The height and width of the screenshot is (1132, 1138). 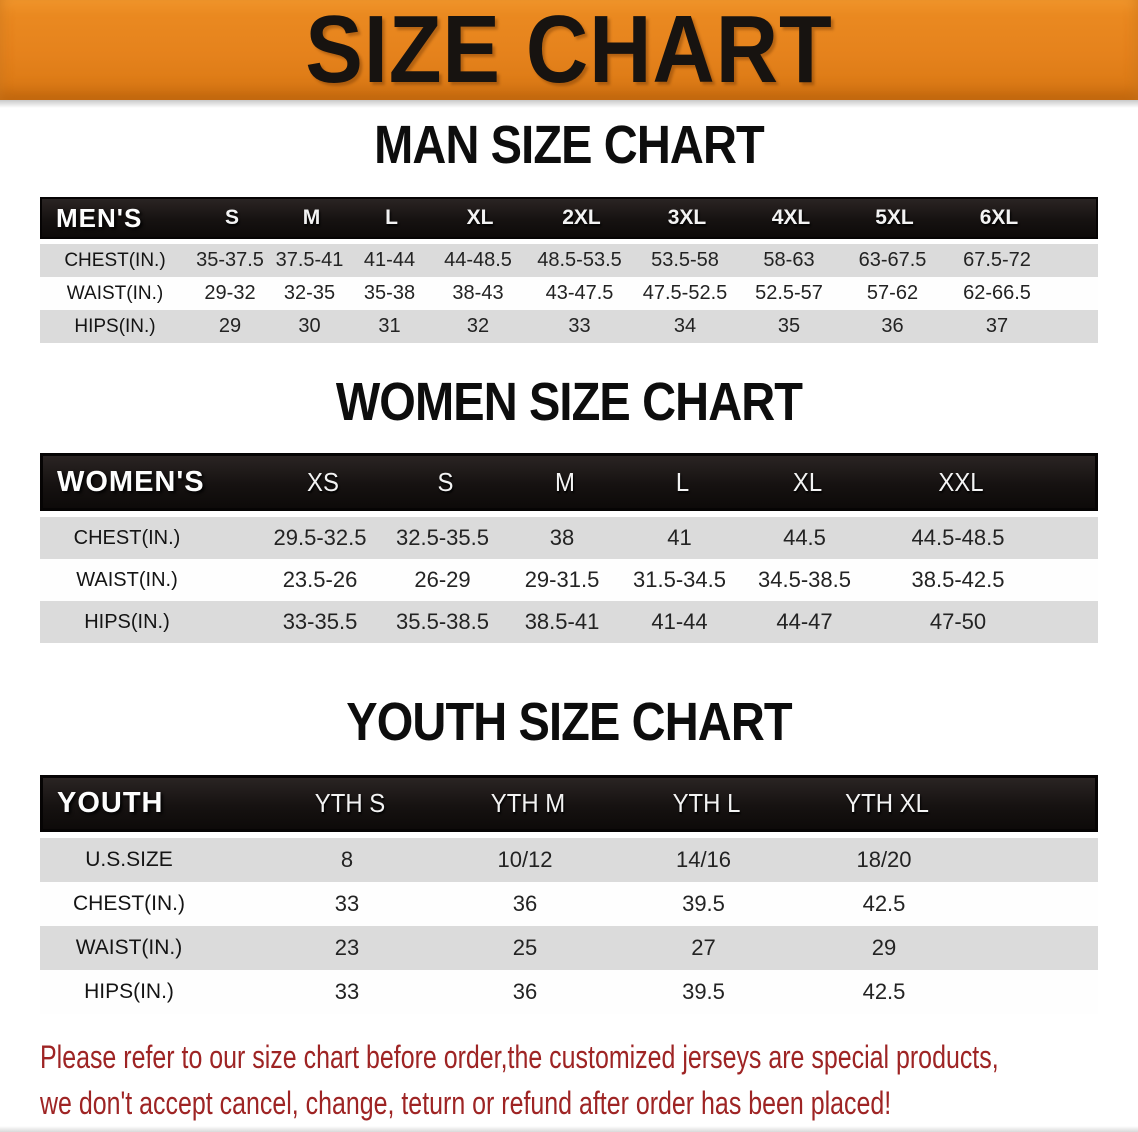 What do you see at coordinates (997, 293) in the screenshot?
I see `table-cell: 62-66.5` at bounding box center [997, 293].